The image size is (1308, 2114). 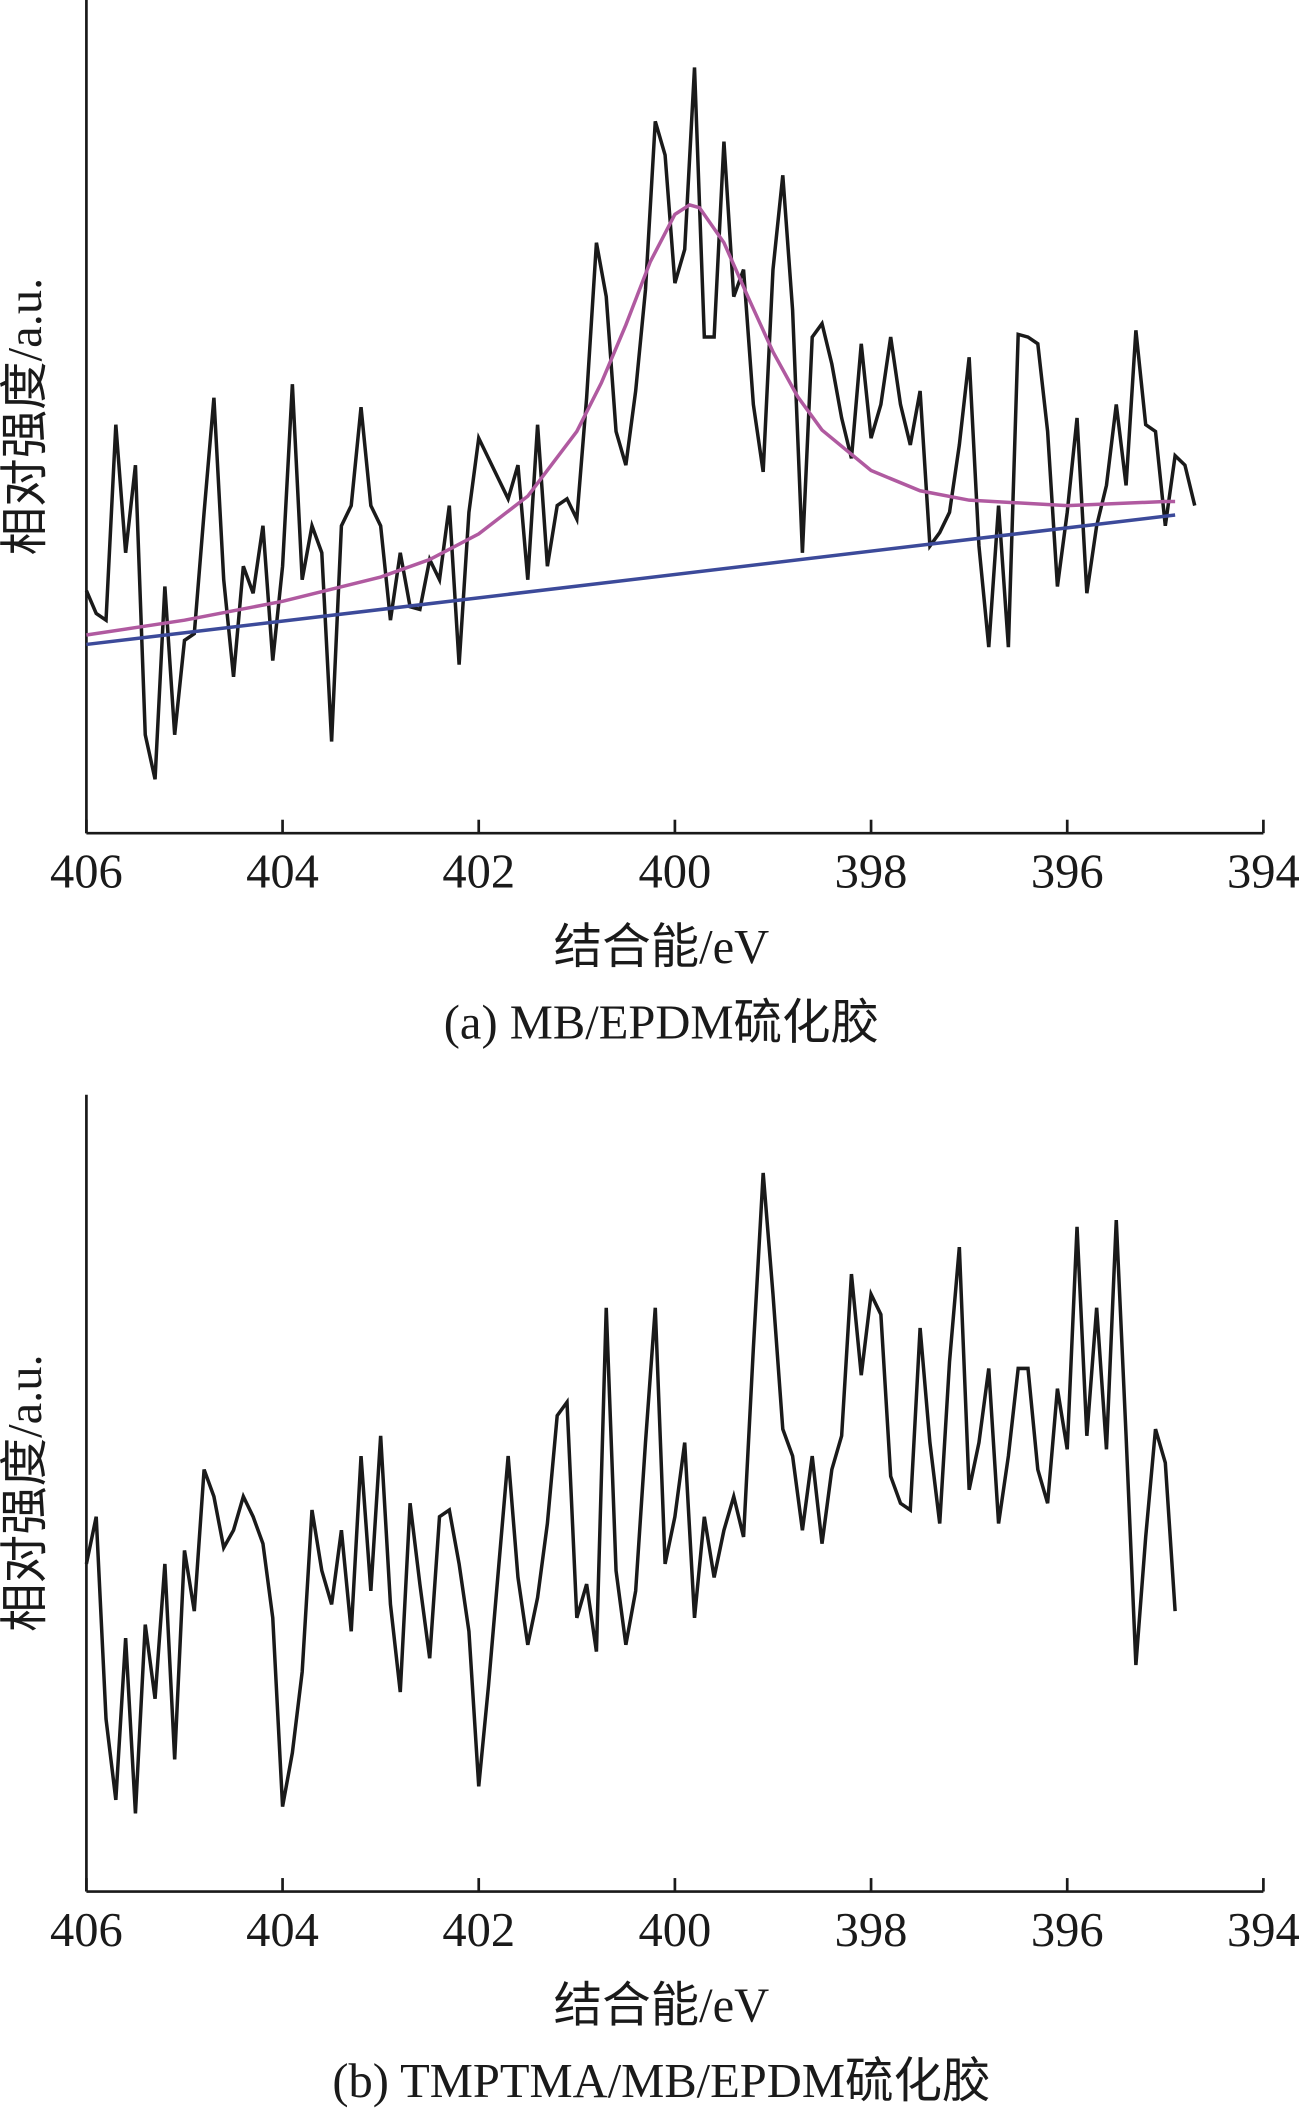 I want to click on data-line, so click(x=631, y=580).